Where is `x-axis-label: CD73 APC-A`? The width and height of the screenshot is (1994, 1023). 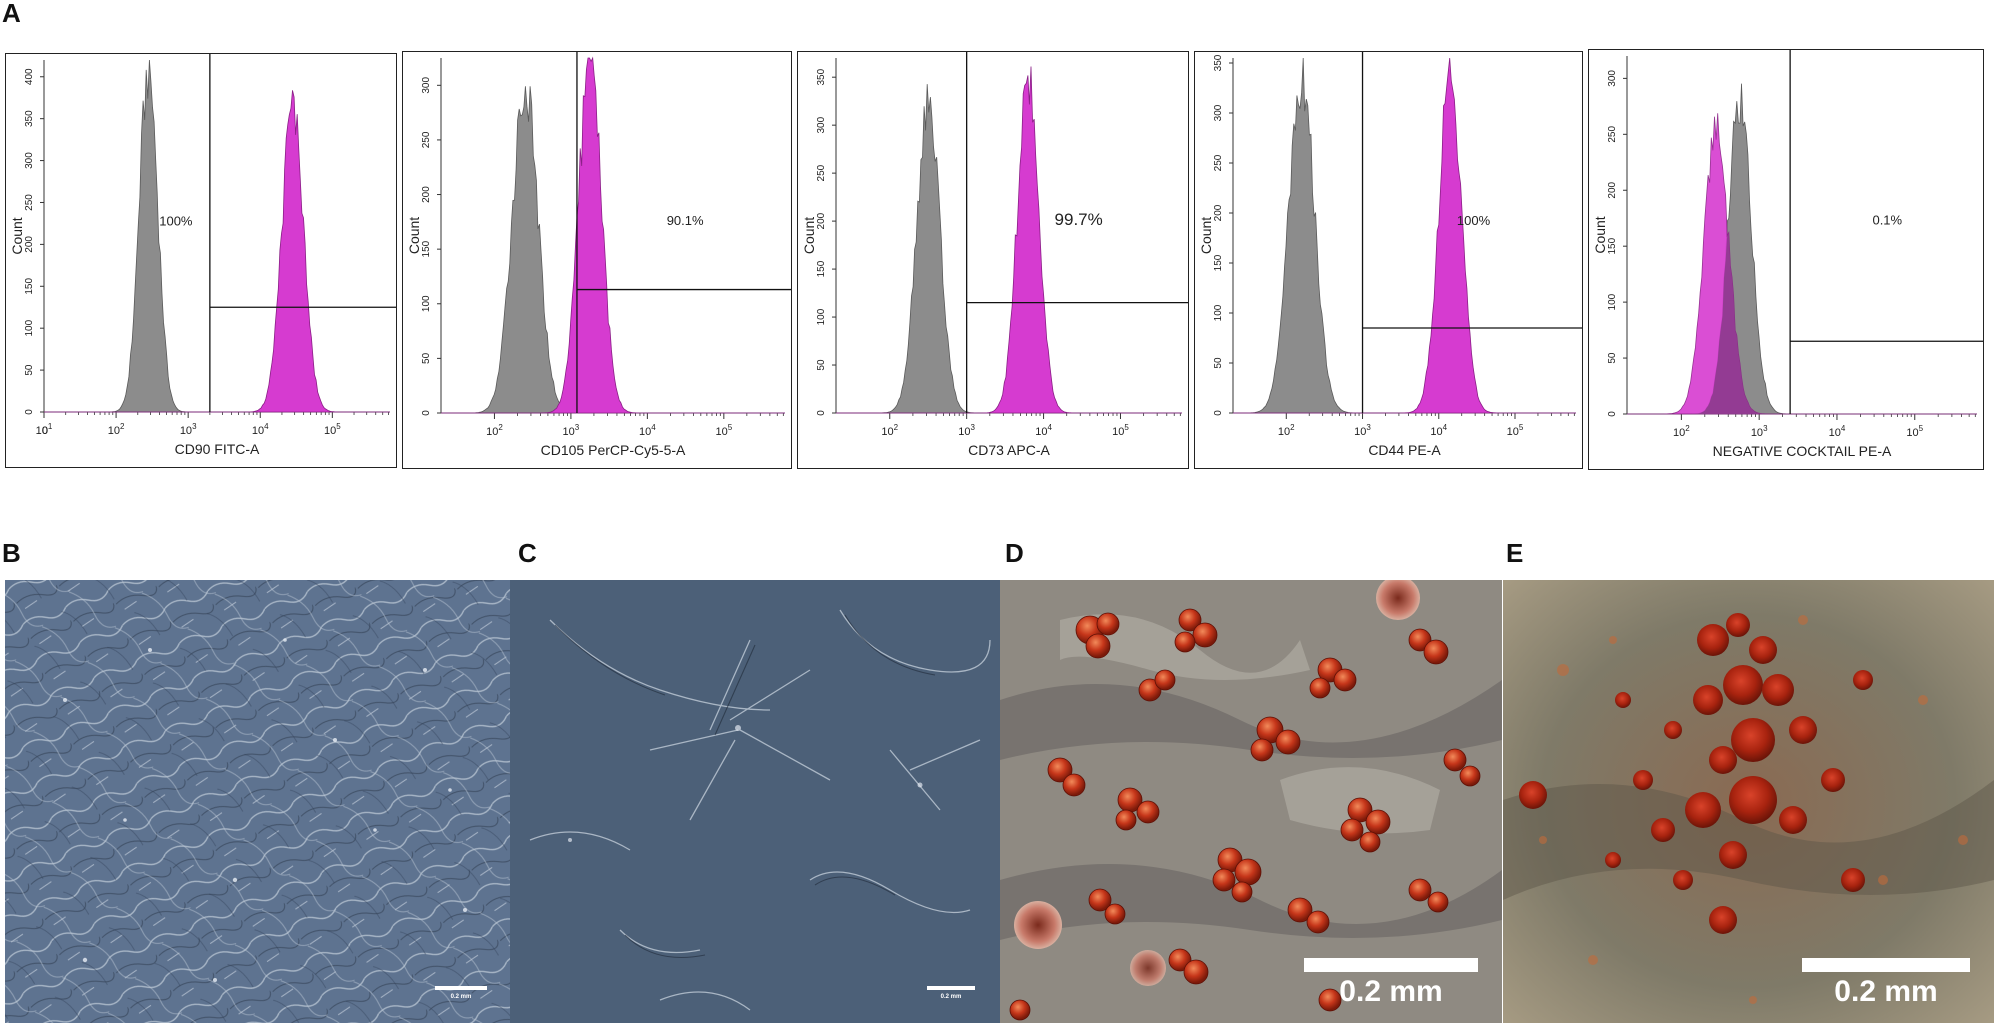 x-axis-label: CD73 APC-A is located at coordinates (1009, 450).